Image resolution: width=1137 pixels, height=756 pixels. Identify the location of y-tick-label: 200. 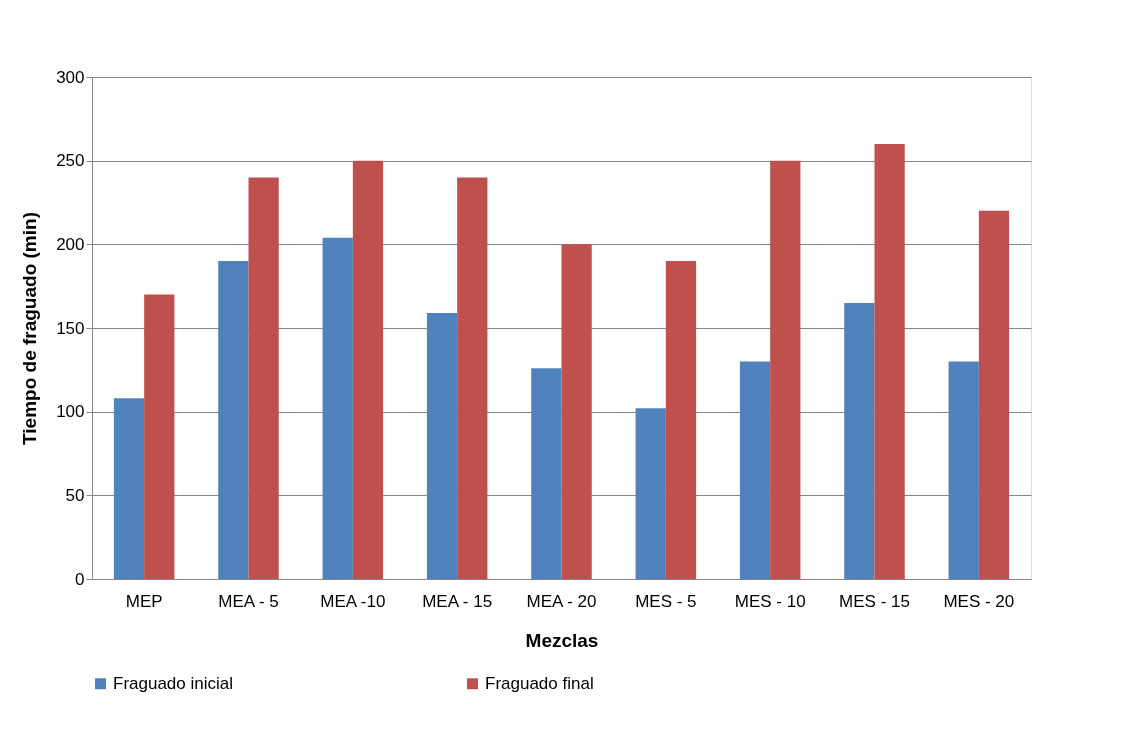
(70, 244).